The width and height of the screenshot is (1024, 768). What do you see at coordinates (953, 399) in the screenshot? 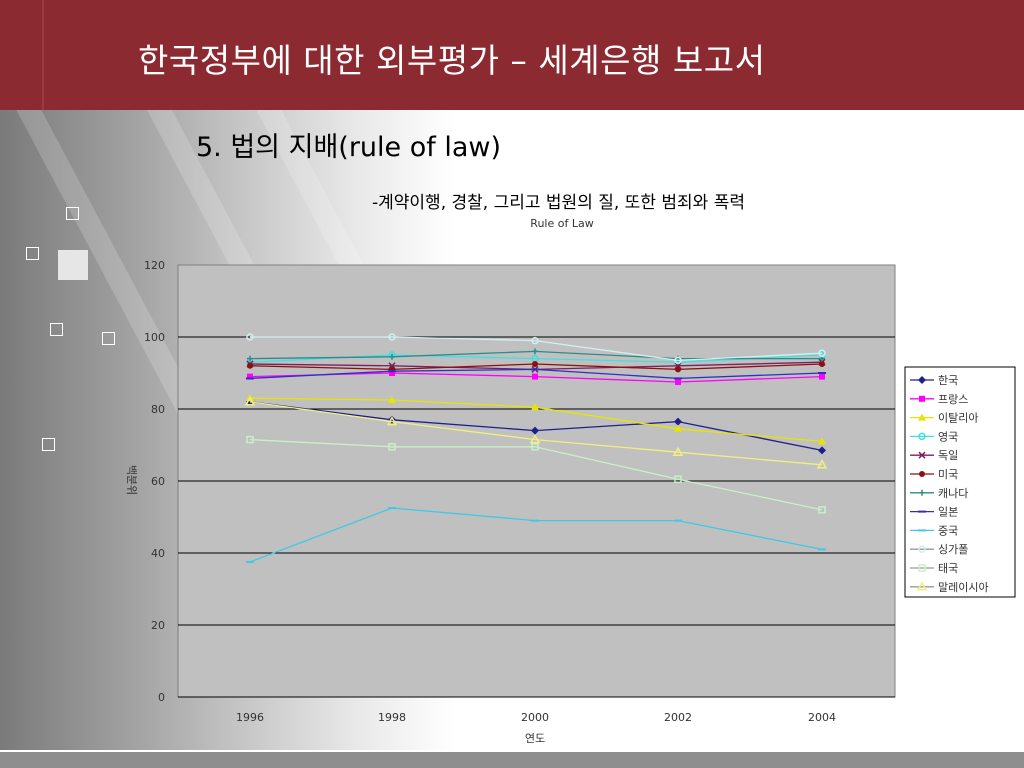
I see `legend-label: 프랑스` at bounding box center [953, 399].